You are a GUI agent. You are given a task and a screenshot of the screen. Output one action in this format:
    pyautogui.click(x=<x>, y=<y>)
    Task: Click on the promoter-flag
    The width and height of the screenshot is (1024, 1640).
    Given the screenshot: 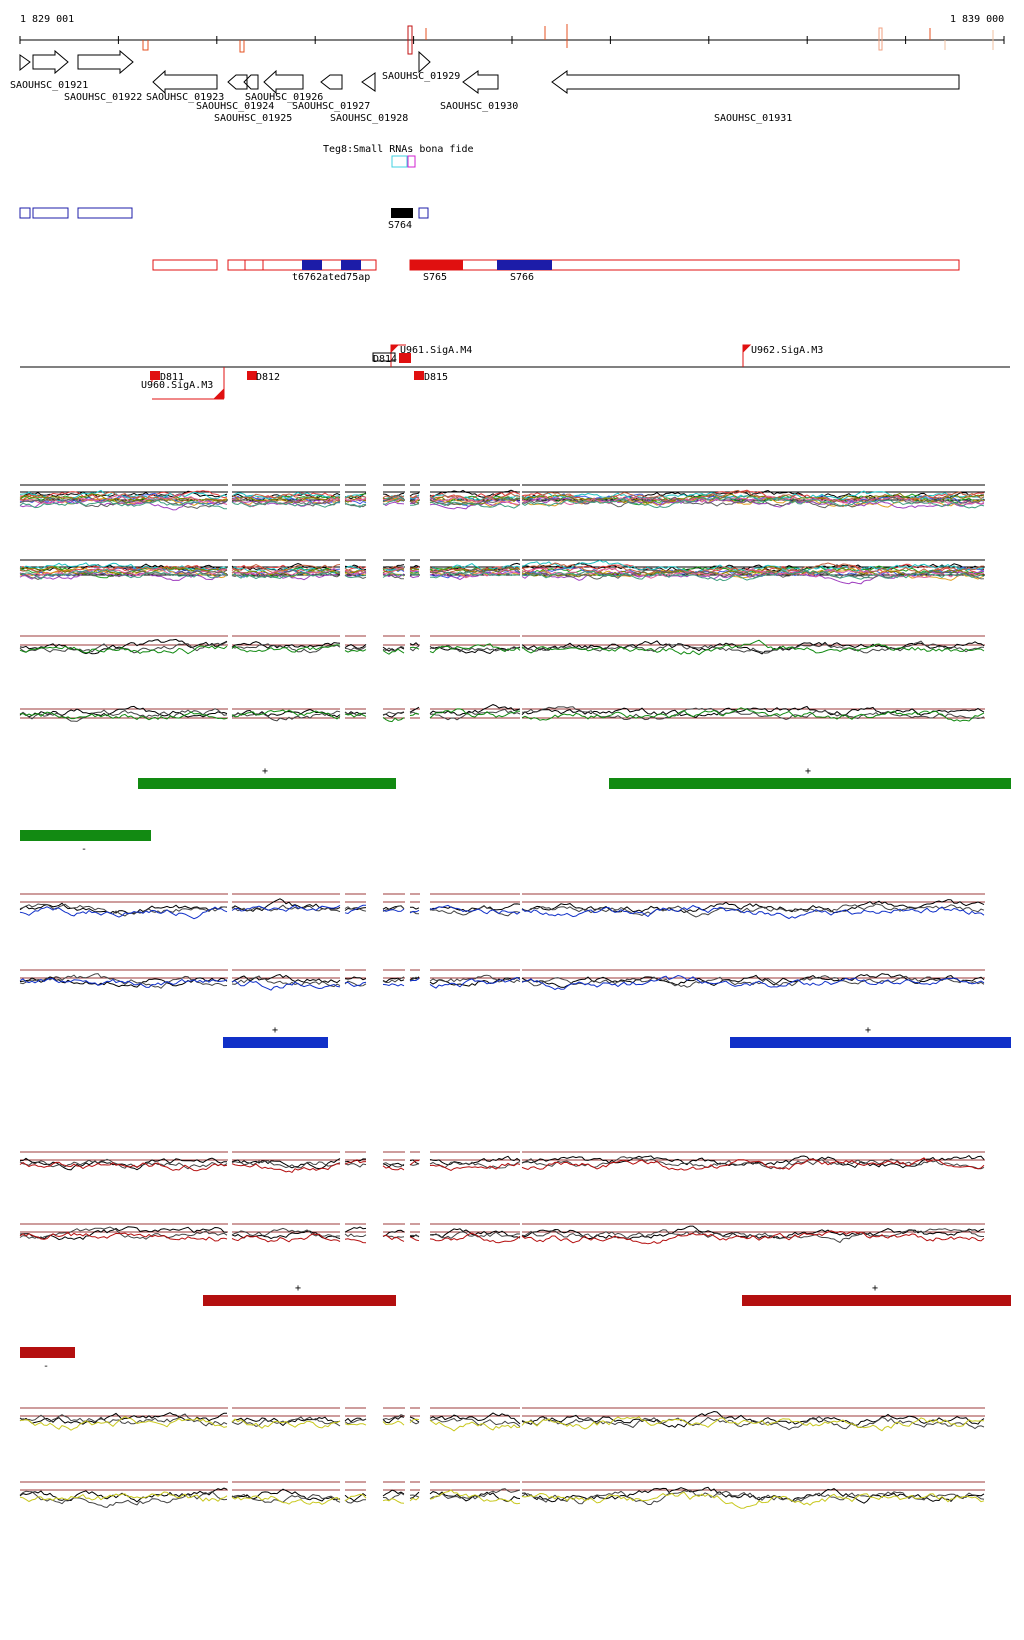 What is the action you would take?
    pyautogui.click(x=747, y=355)
    